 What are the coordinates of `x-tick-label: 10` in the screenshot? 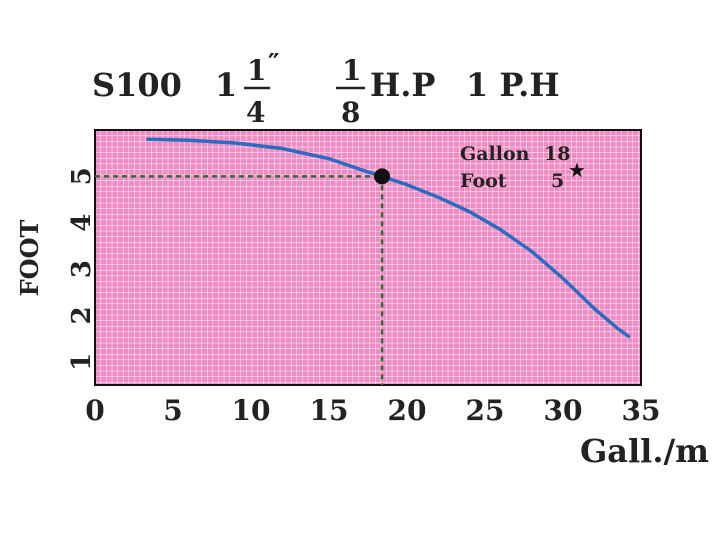 It's located at (251, 410).